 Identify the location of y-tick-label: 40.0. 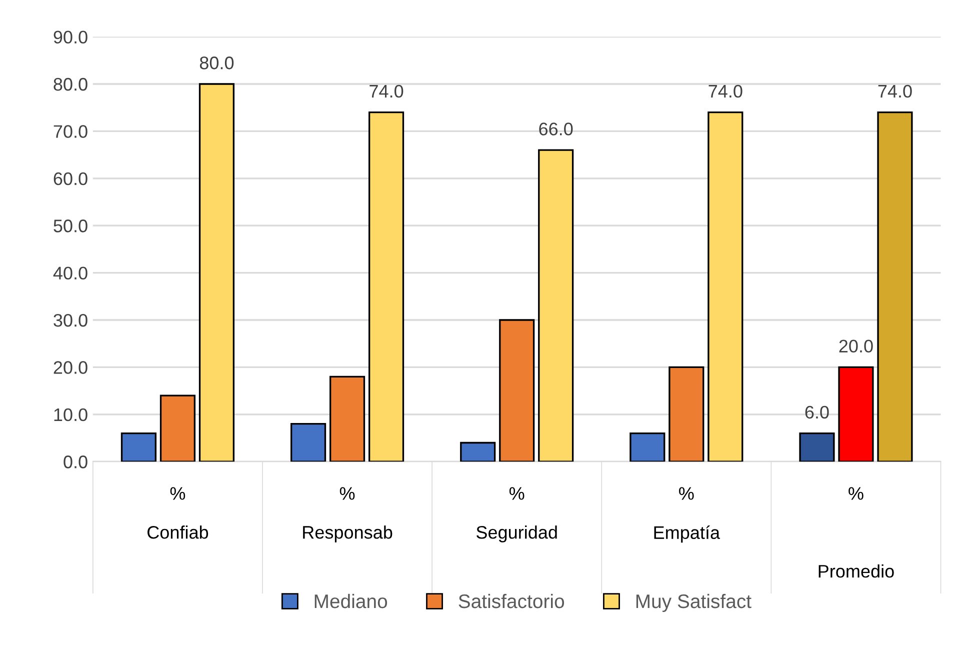
(70, 273).